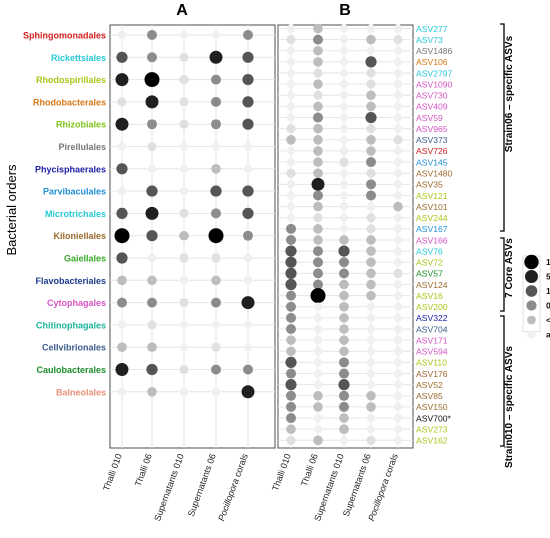 The height and width of the screenshot is (538, 550). What do you see at coordinates (429, 296) in the screenshot?
I see `row-label-asv: ASV16` at bounding box center [429, 296].